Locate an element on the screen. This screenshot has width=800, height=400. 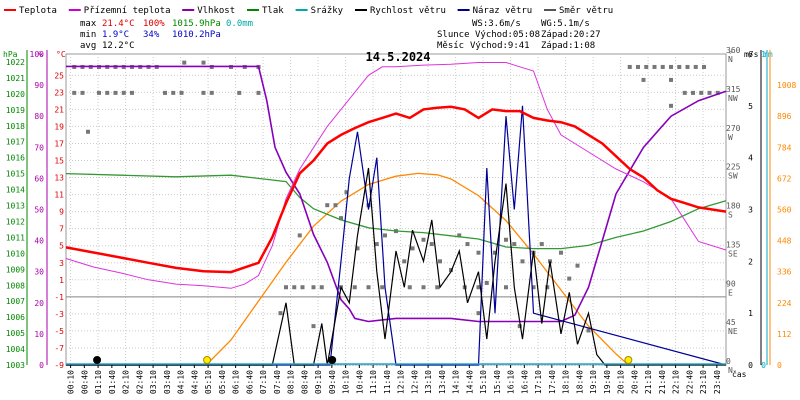
tick-label-hpa: 1015 is located at coordinates (15, 174).